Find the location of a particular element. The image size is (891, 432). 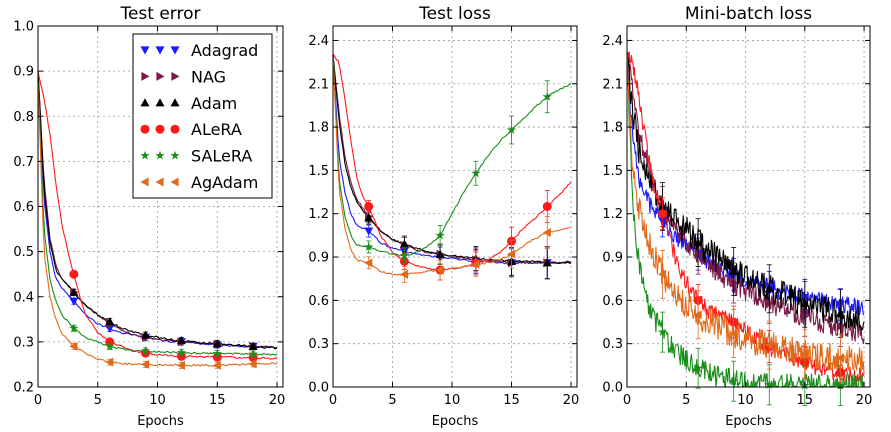

legend-item-adagrad: Adagrad is located at coordinates (199, 50).